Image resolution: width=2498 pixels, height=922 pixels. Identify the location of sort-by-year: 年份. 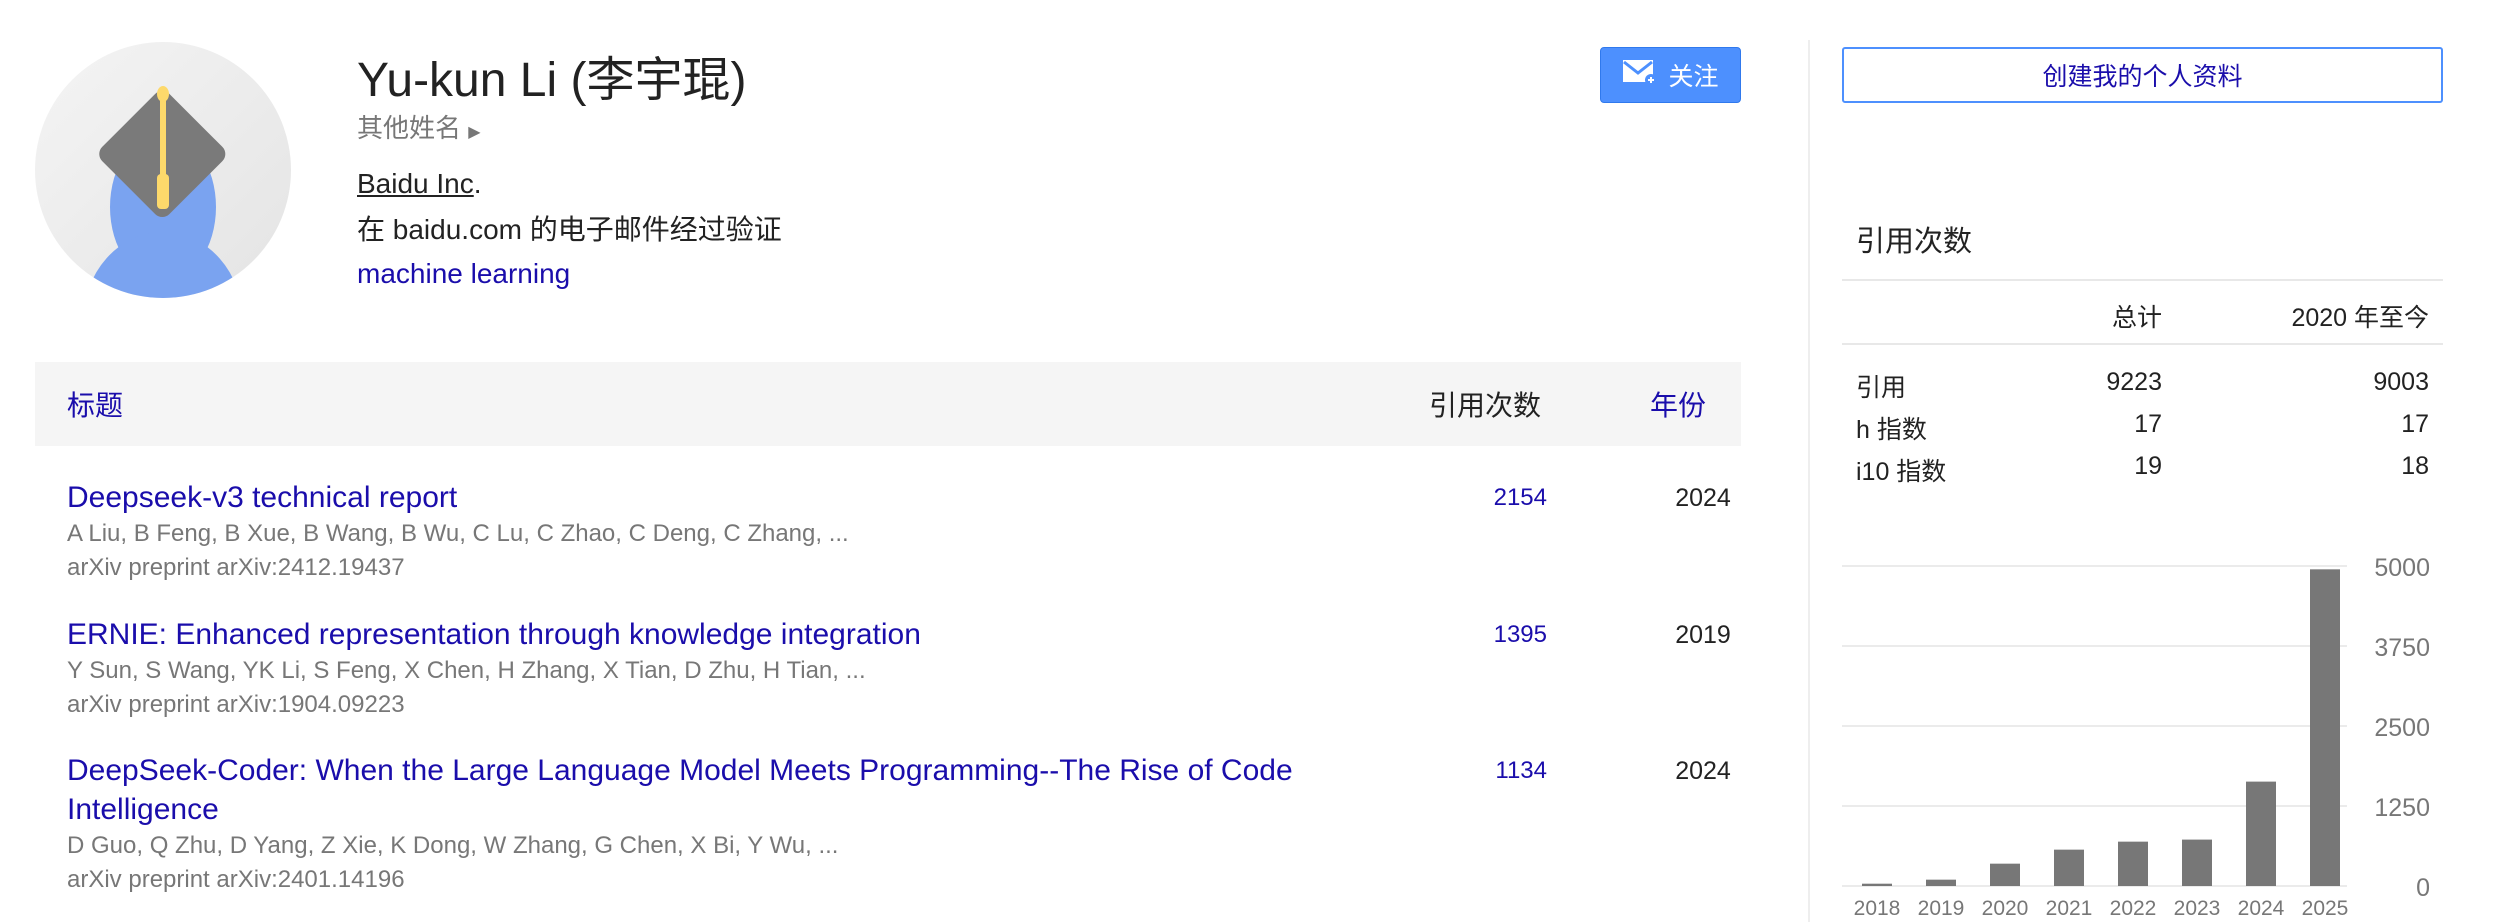
(1678, 405).